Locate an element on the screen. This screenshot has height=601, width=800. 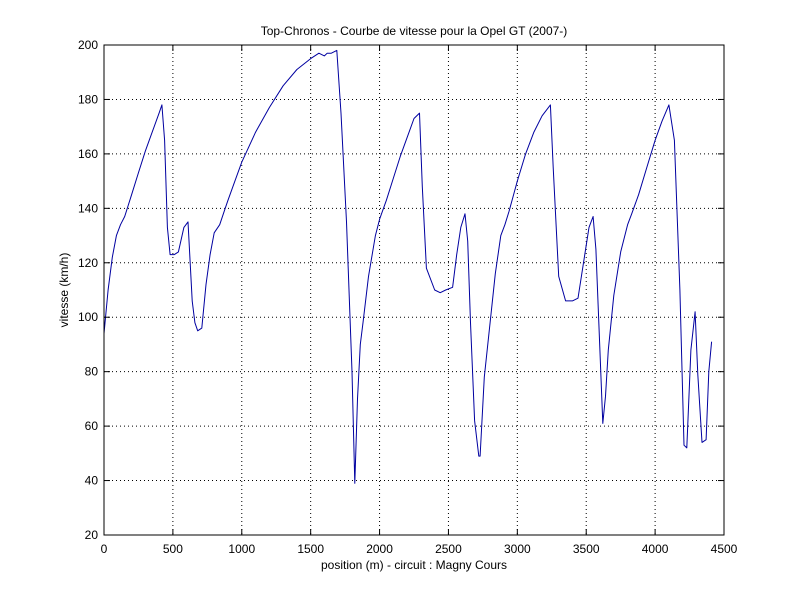
y-tick-label: 100 is located at coordinates (88, 317).